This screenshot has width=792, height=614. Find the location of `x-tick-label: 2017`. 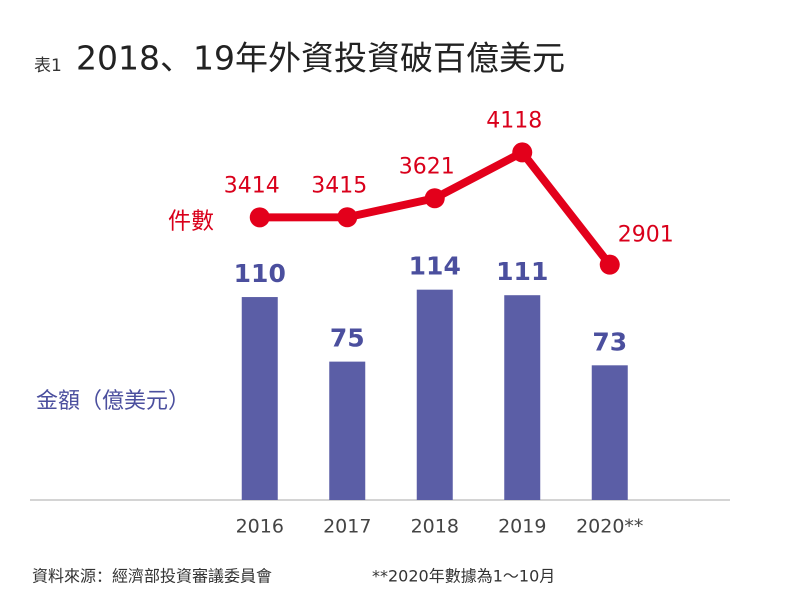

x-tick-label: 2017 is located at coordinates (347, 527).